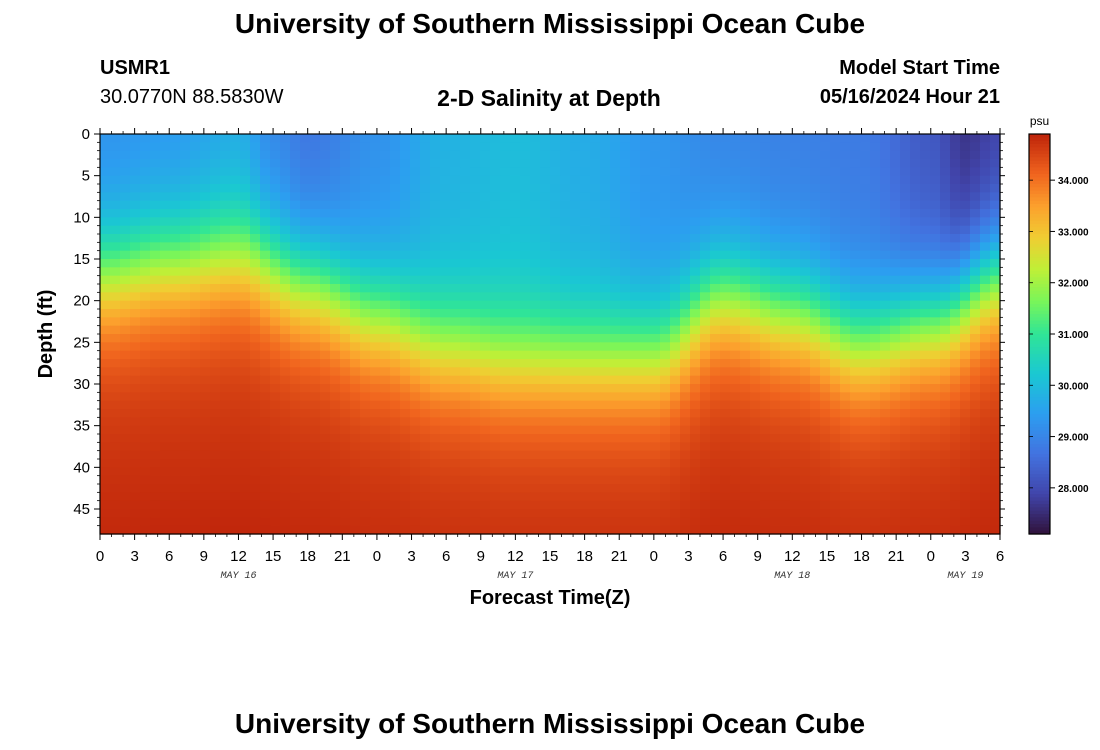 Image resolution: width=1100 pixels, height=750 pixels. I want to click on colorbar-segment, so click(1039, 469).